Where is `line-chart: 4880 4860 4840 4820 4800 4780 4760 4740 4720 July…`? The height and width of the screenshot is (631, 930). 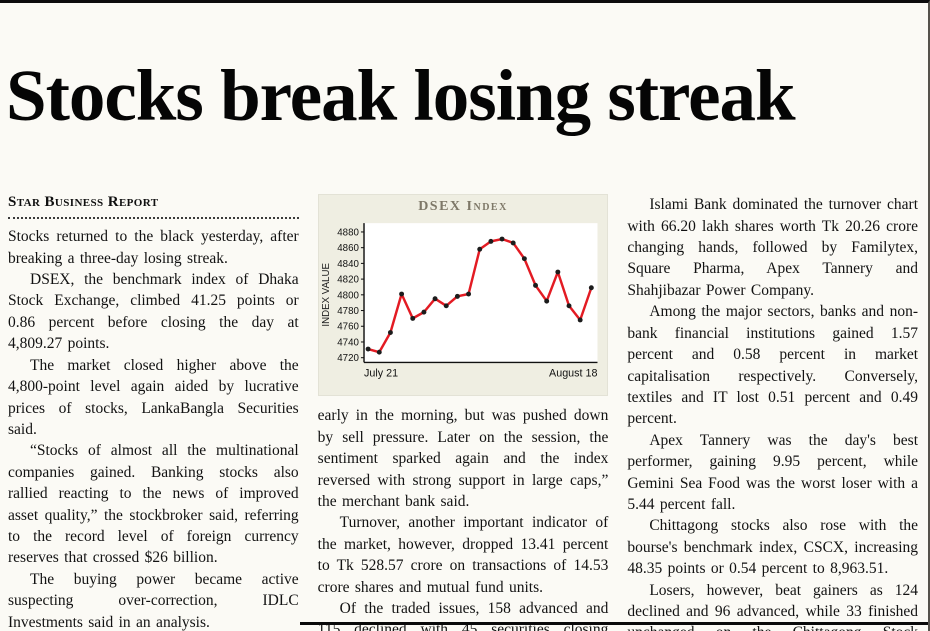 line-chart: 4880 4860 4840 4820 4800 4780 4760 4740 4720 July… is located at coordinates (459, 301).